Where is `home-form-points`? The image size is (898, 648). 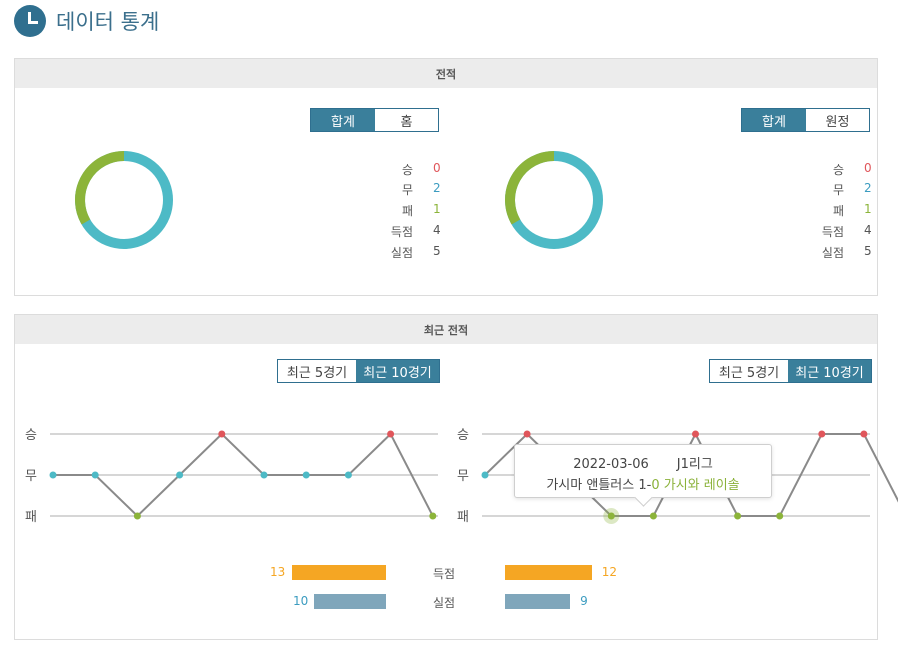 home-form-points is located at coordinates (243, 475).